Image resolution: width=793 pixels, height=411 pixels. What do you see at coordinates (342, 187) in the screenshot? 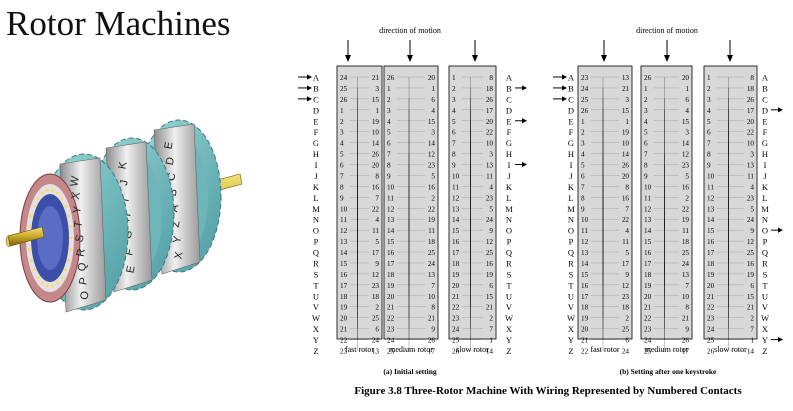
I see `rotor-contact-left: 8` at bounding box center [342, 187].